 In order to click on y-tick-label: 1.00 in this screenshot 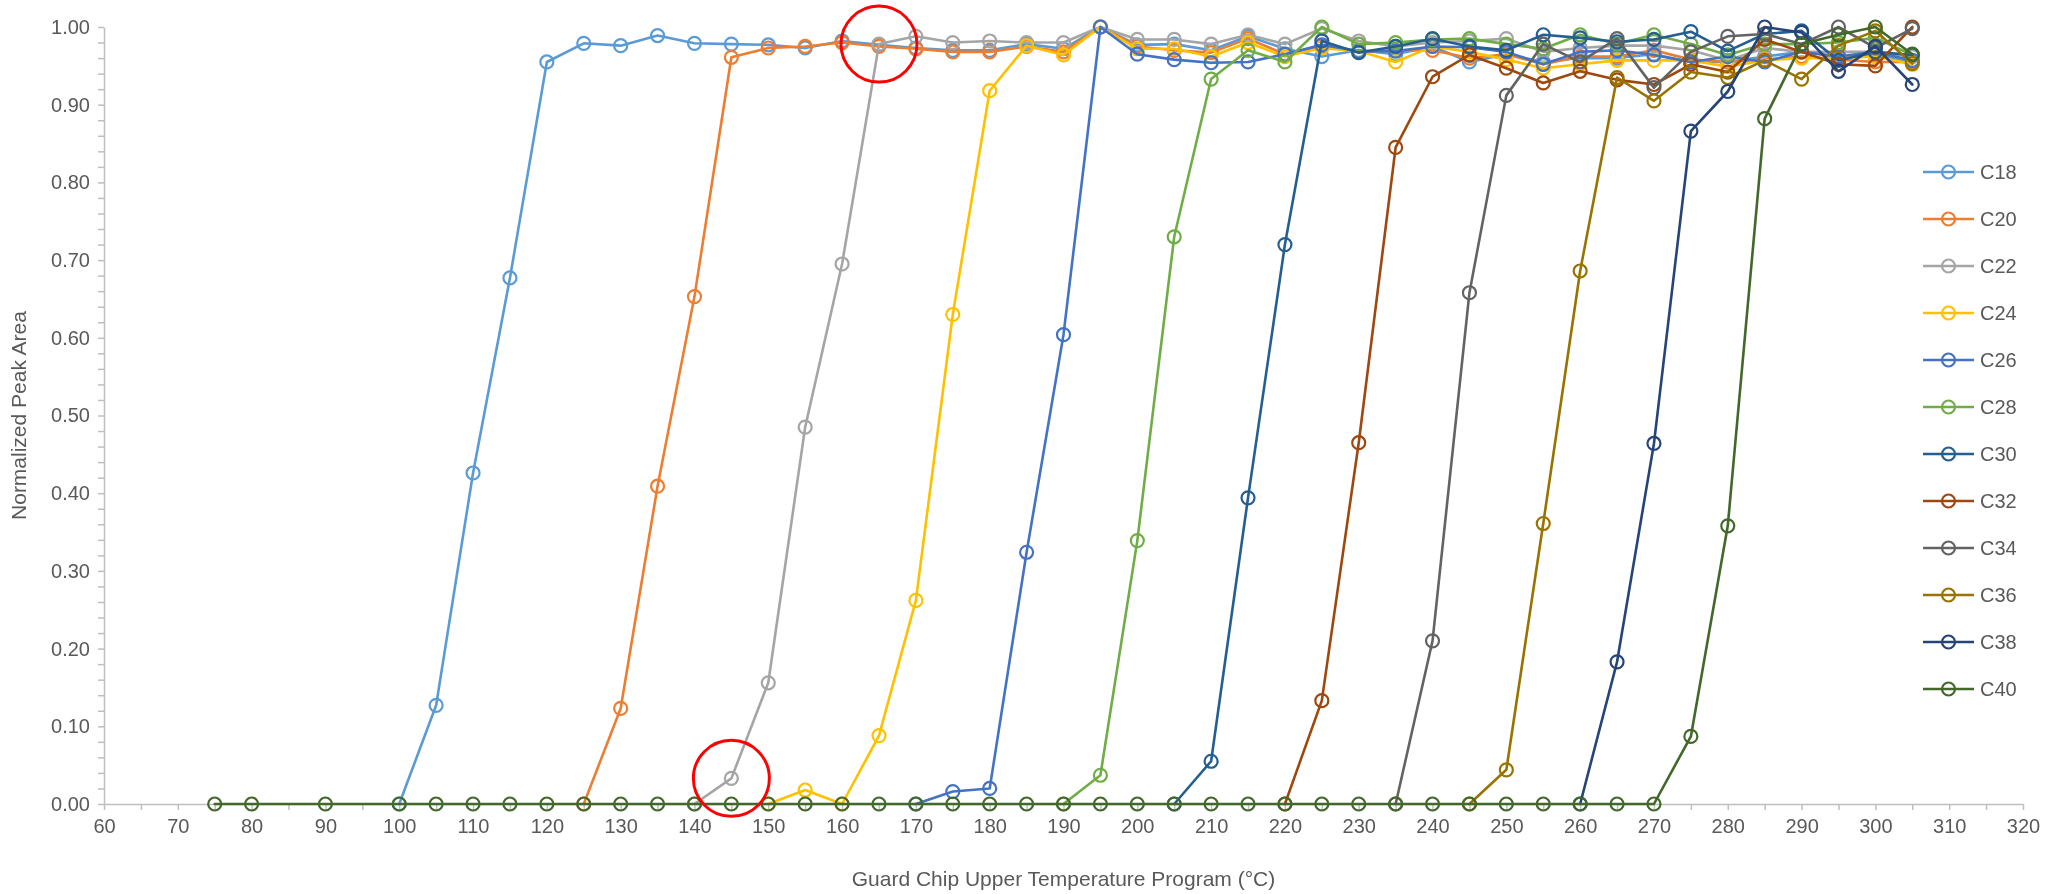, I will do `click(70, 26)`.